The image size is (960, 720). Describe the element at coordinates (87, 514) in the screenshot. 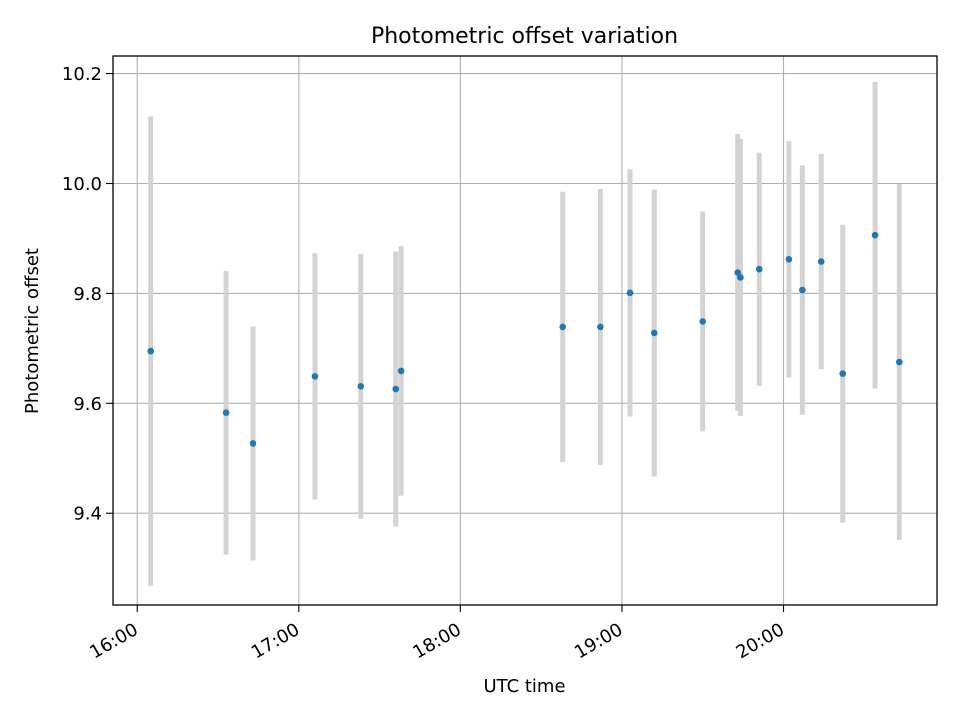

I see `y-tick-label: 9.4` at that location.